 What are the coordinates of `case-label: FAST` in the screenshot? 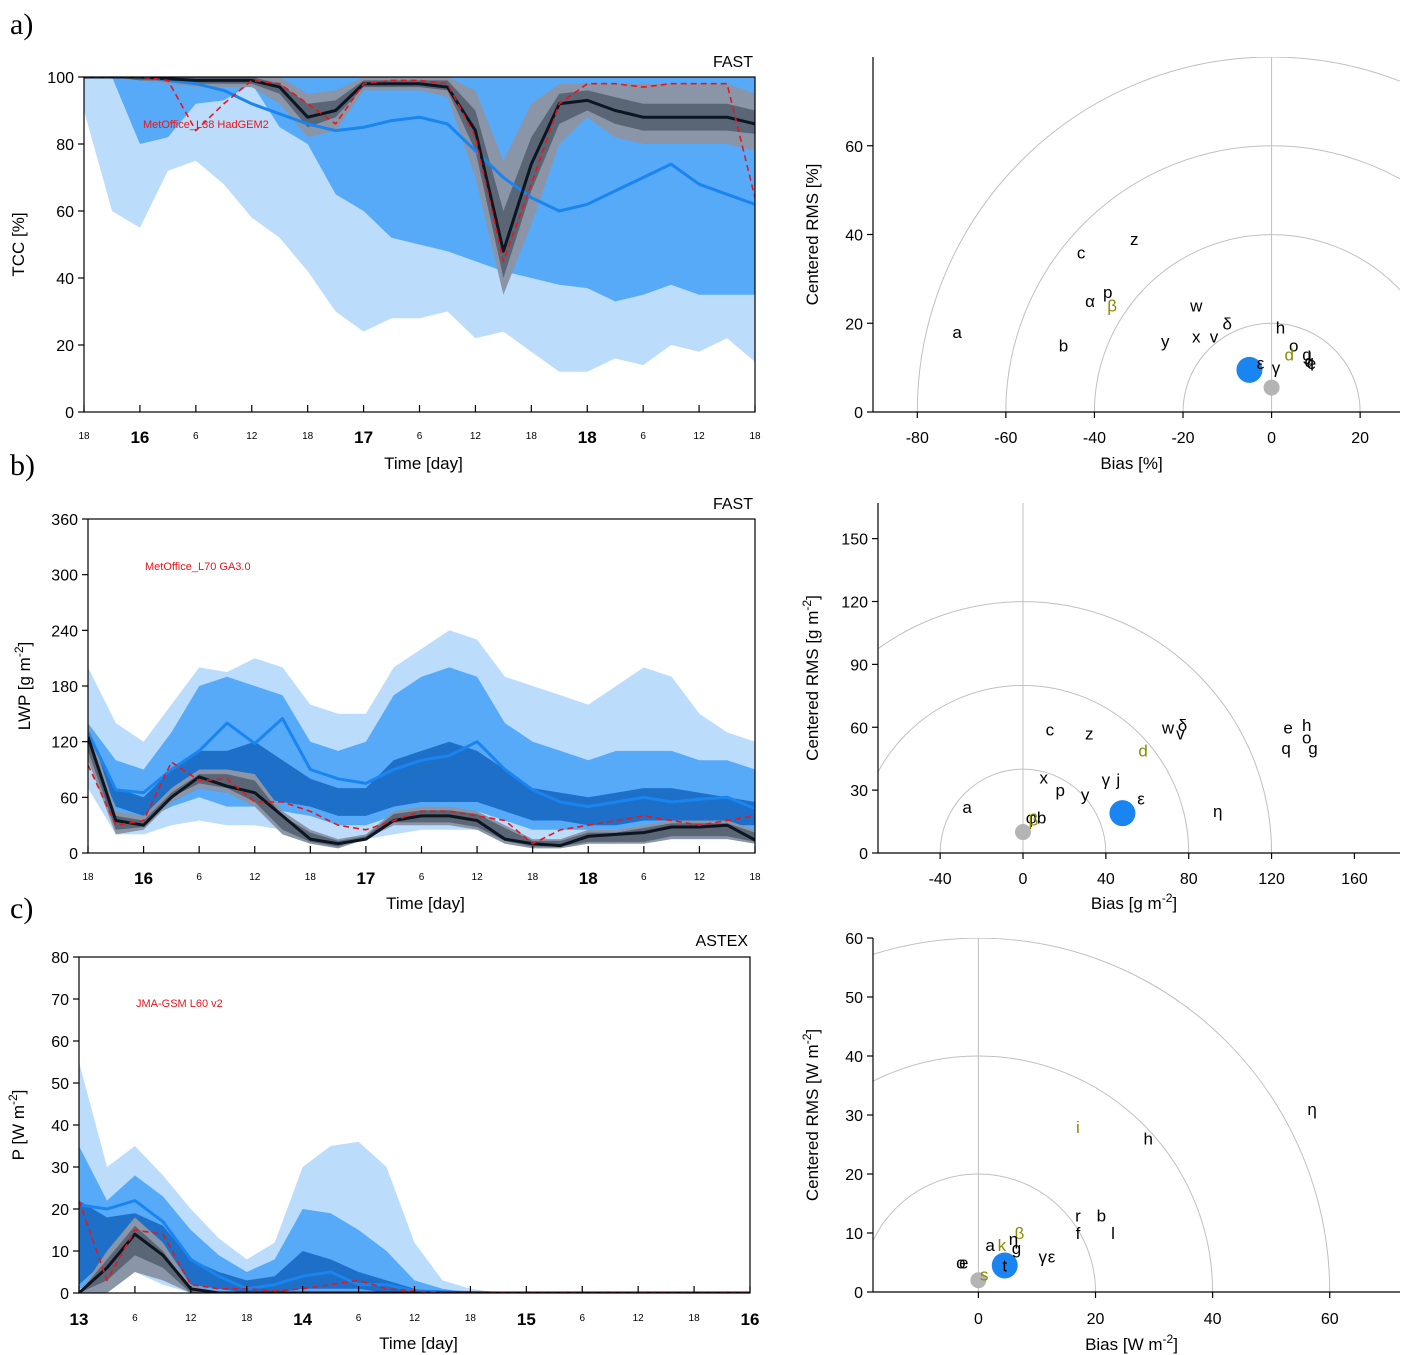 It's located at (733, 62).